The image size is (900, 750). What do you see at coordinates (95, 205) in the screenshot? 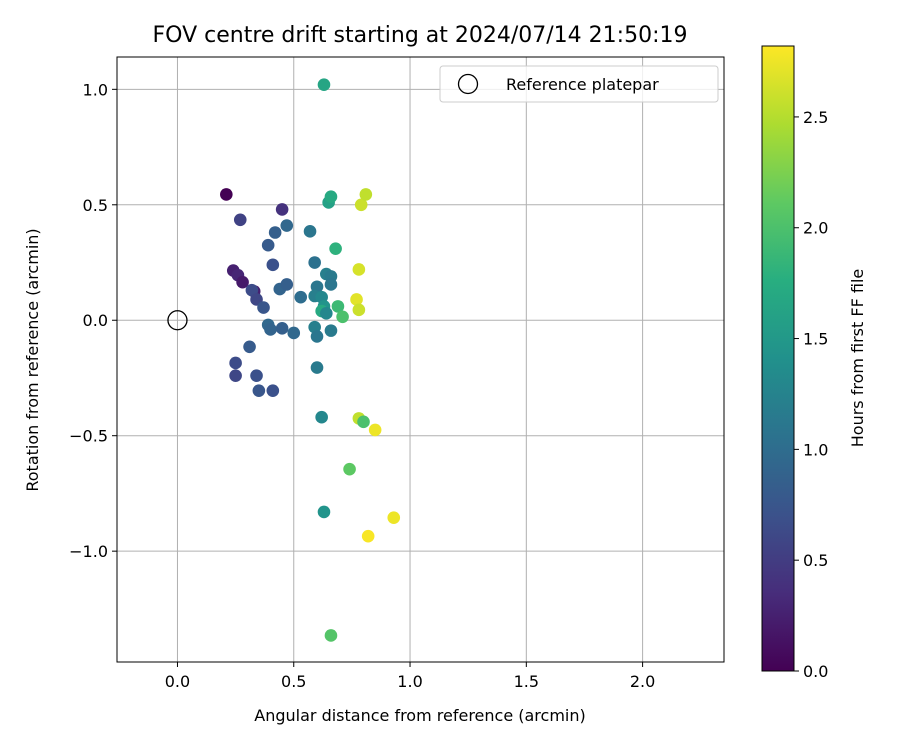
I see `y-tick-label: 0.5` at bounding box center [95, 205].